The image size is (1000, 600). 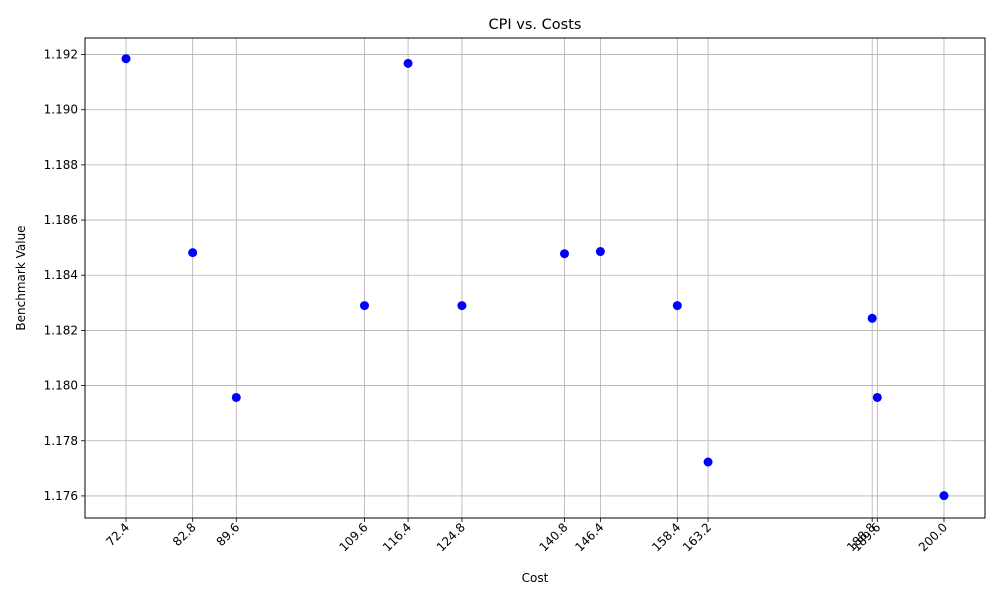 I want to click on y-tick-label: 1.192, so click(x=61, y=55).